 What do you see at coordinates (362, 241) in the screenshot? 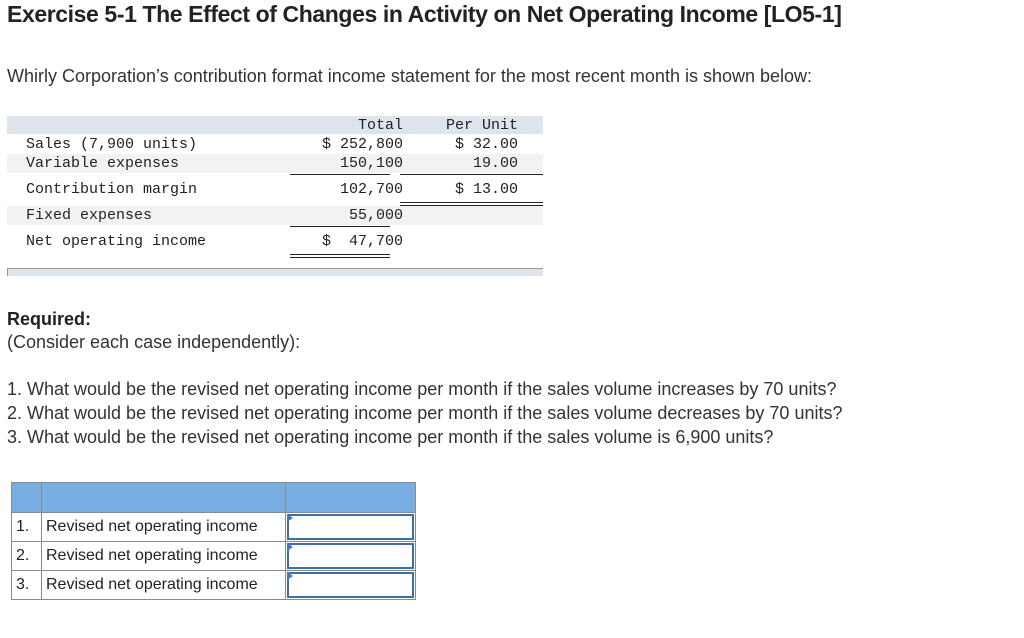
I see `row-total: $ 47,700` at bounding box center [362, 241].